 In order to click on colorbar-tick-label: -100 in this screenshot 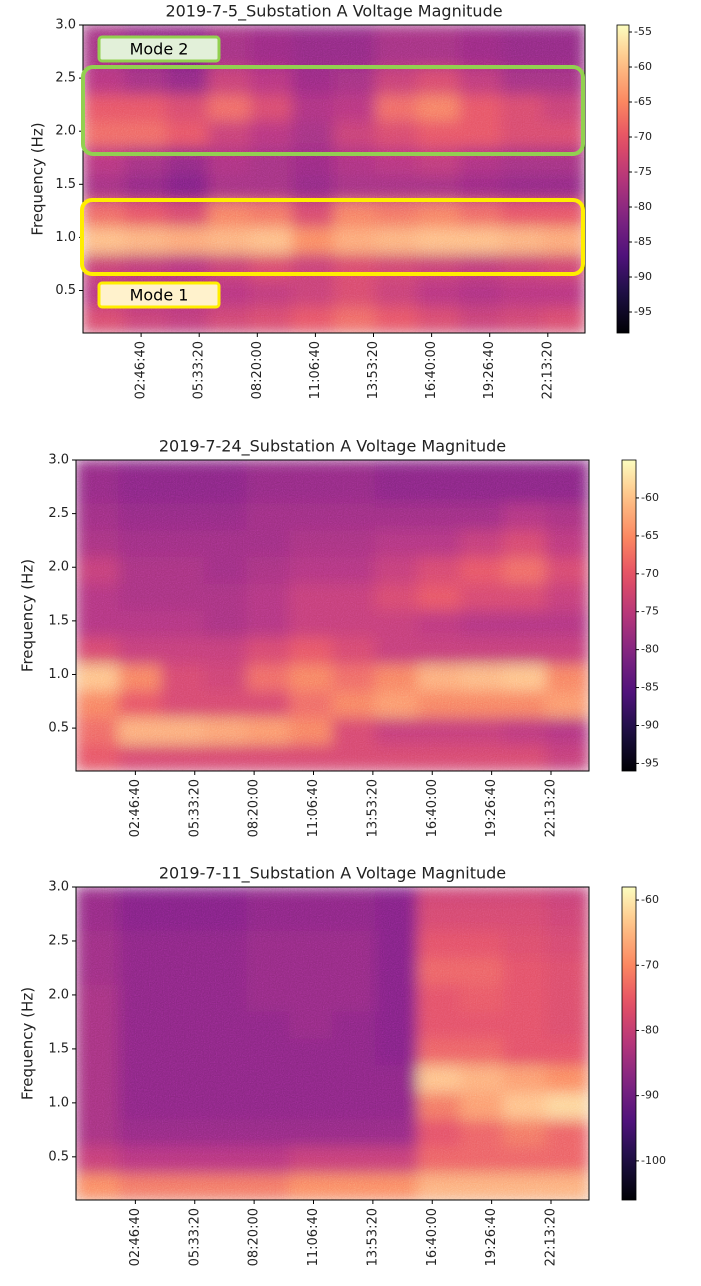, I will do `click(653, 1160)`.